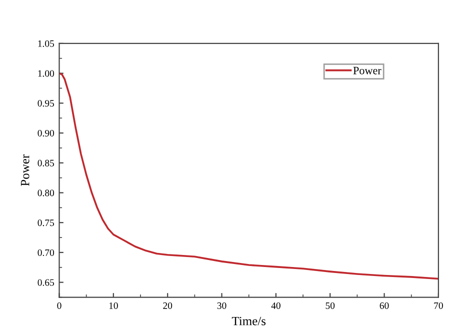 The width and height of the screenshot is (474, 334). What do you see at coordinates (367, 70) in the screenshot?
I see `legend-label: Power` at bounding box center [367, 70].